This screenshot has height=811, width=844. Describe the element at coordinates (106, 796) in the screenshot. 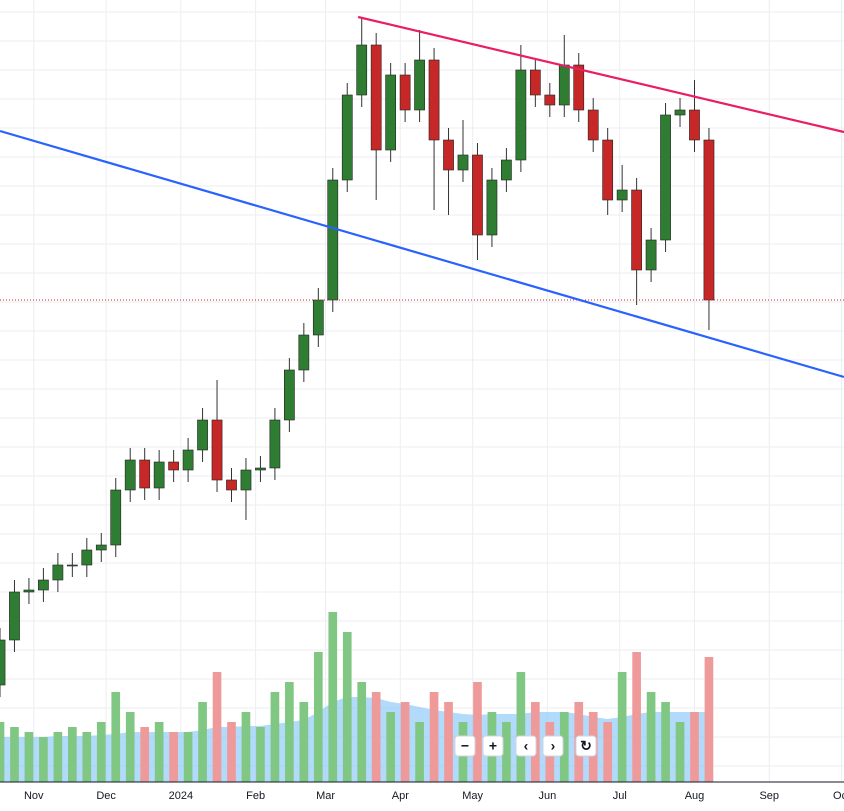

I see `x-tick-label: Dec` at that location.